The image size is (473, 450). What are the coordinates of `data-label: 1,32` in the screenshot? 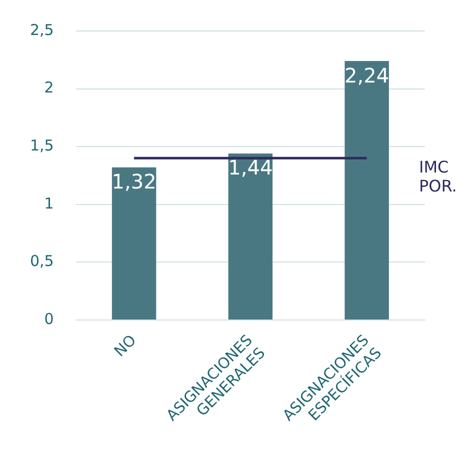 It's located at (134, 182).